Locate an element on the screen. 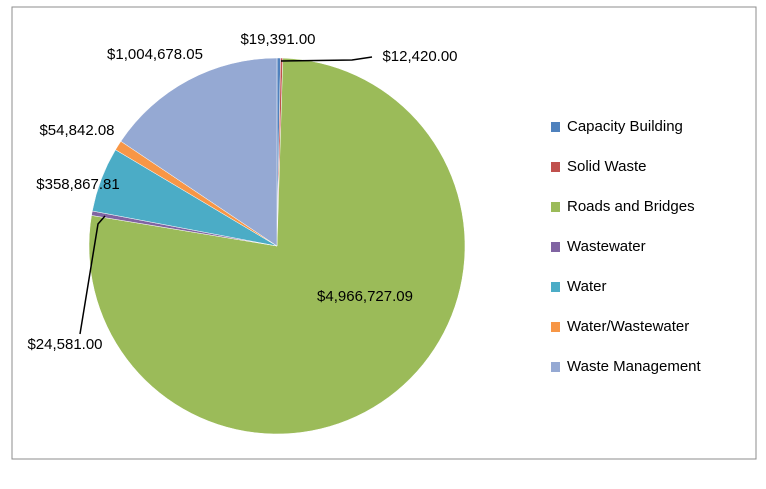  data-label: $24,581.00 is located at coordinates (64, 344).